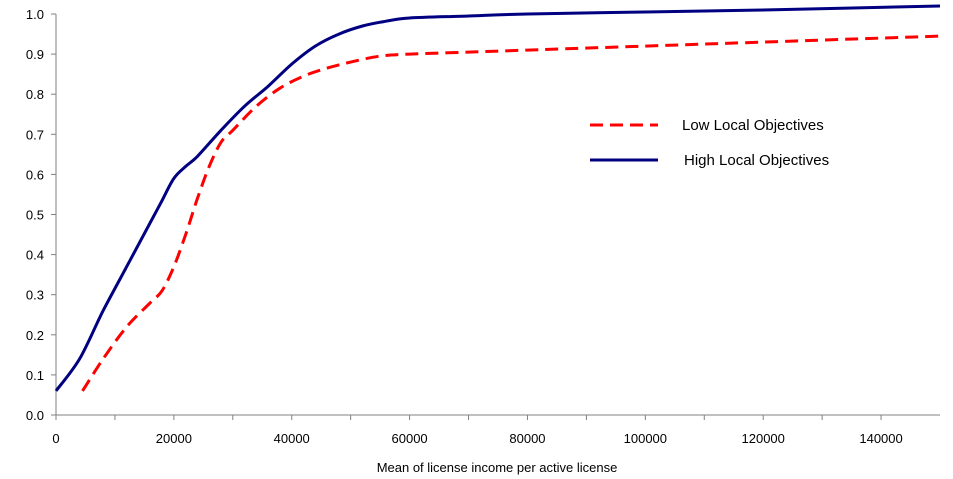 The image size is (953, 479). I want to click on x-tick-label: 80000, so click(527, 438).